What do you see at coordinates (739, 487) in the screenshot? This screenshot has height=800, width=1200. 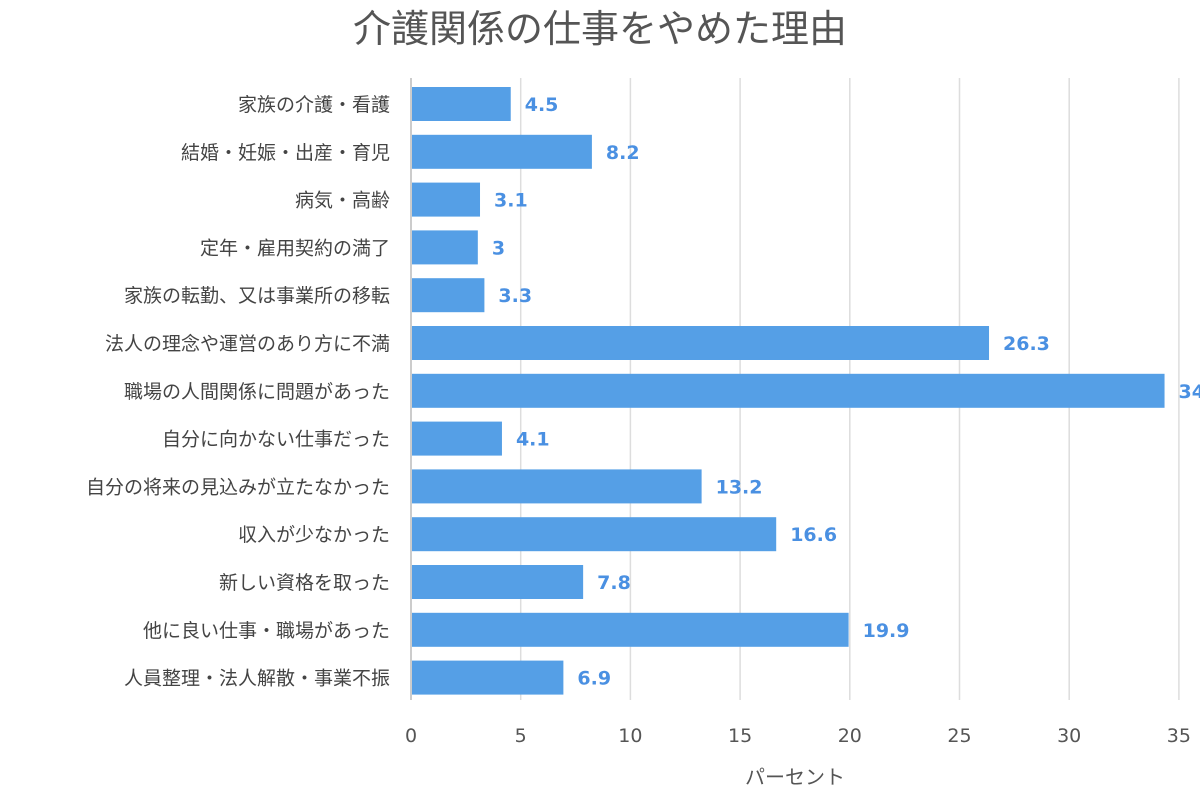 I see `data-label: 13.2` at bounding box center [739, 487].